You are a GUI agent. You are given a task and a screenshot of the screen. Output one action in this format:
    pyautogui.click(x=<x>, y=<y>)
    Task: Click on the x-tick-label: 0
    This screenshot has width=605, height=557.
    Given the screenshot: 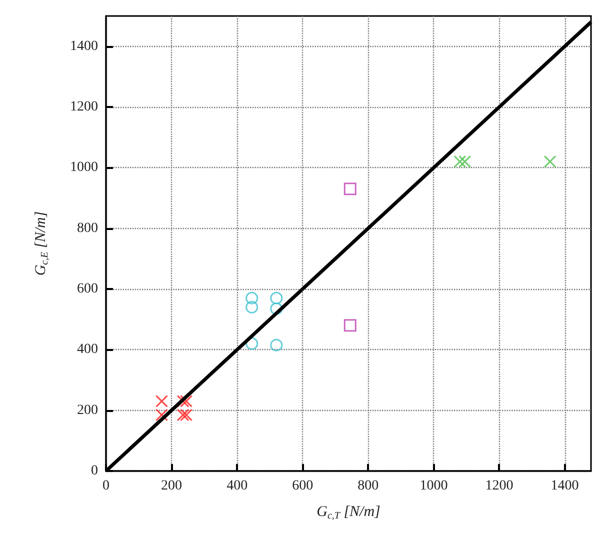 What is the action you would take?
    pyautogui.click(x=106, y=486)
    